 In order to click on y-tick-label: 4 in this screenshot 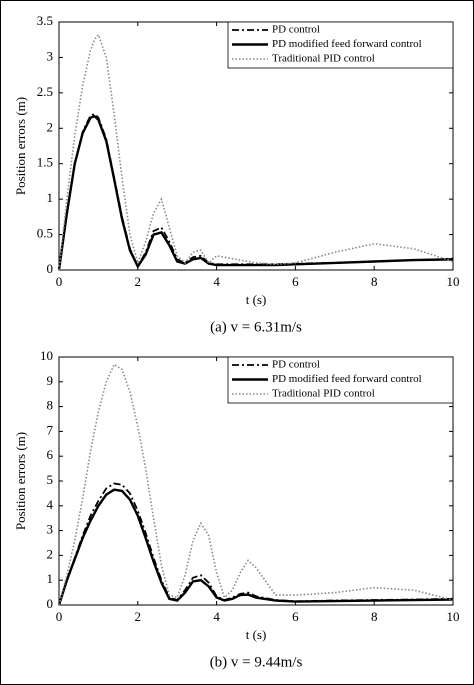, I will do `click(50, 504)`.